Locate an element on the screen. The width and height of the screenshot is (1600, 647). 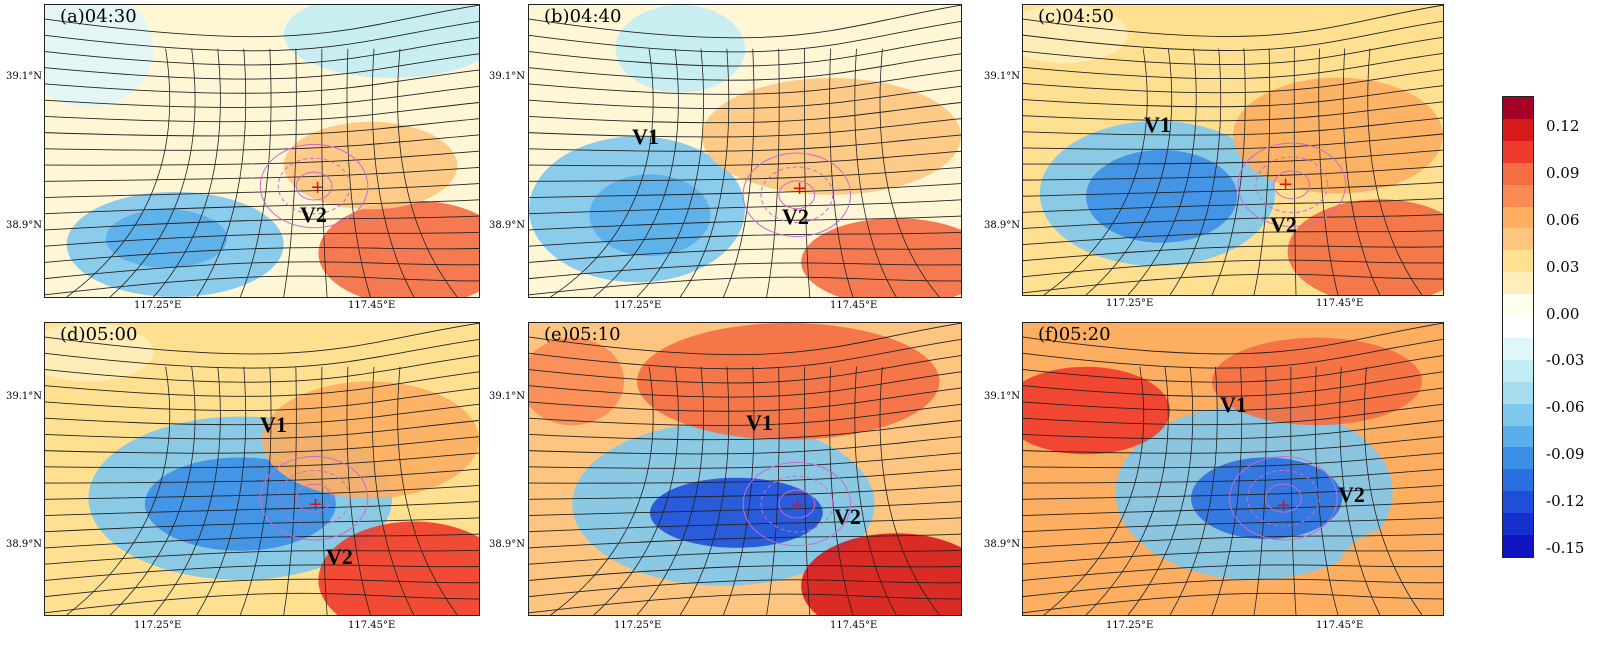
map-svg-b is located at coordinates (745, 151).